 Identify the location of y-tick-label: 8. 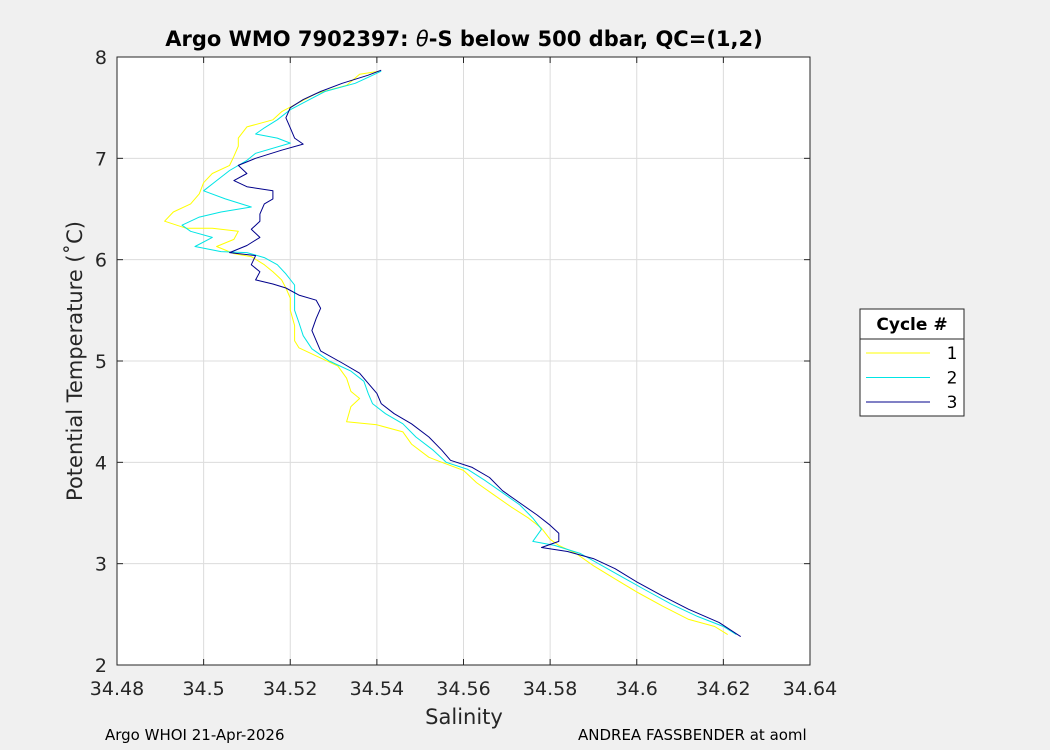
(101, 58).